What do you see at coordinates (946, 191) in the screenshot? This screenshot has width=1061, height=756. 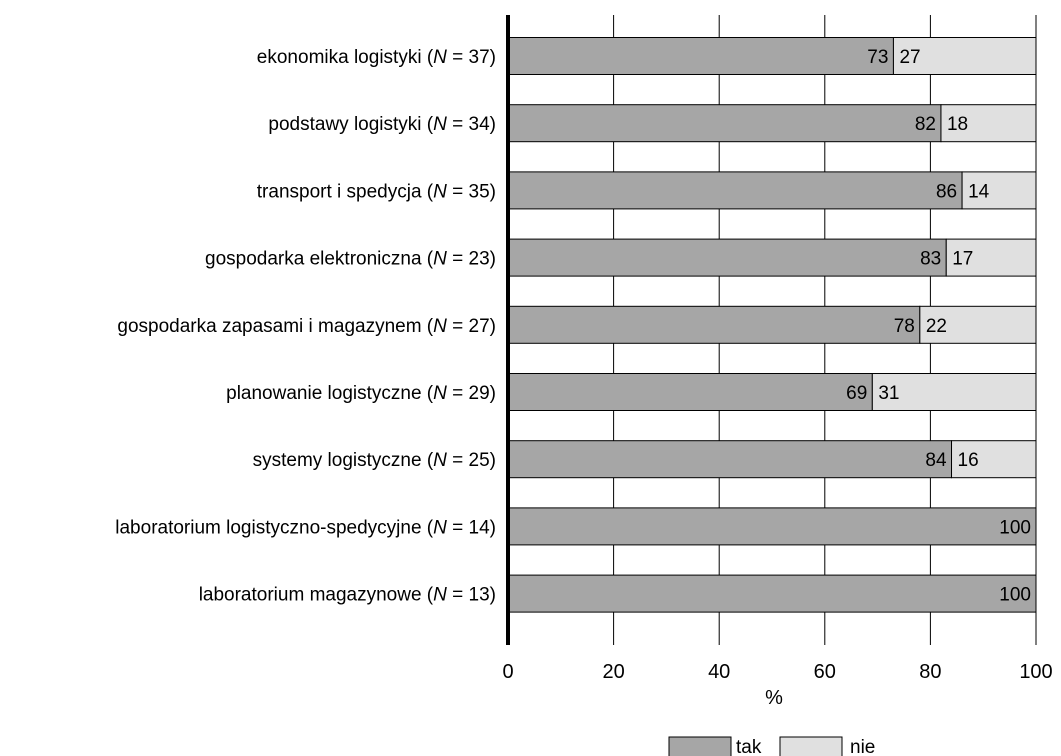 I see `data-label-tak: 86` at bounding box center [946, 191].